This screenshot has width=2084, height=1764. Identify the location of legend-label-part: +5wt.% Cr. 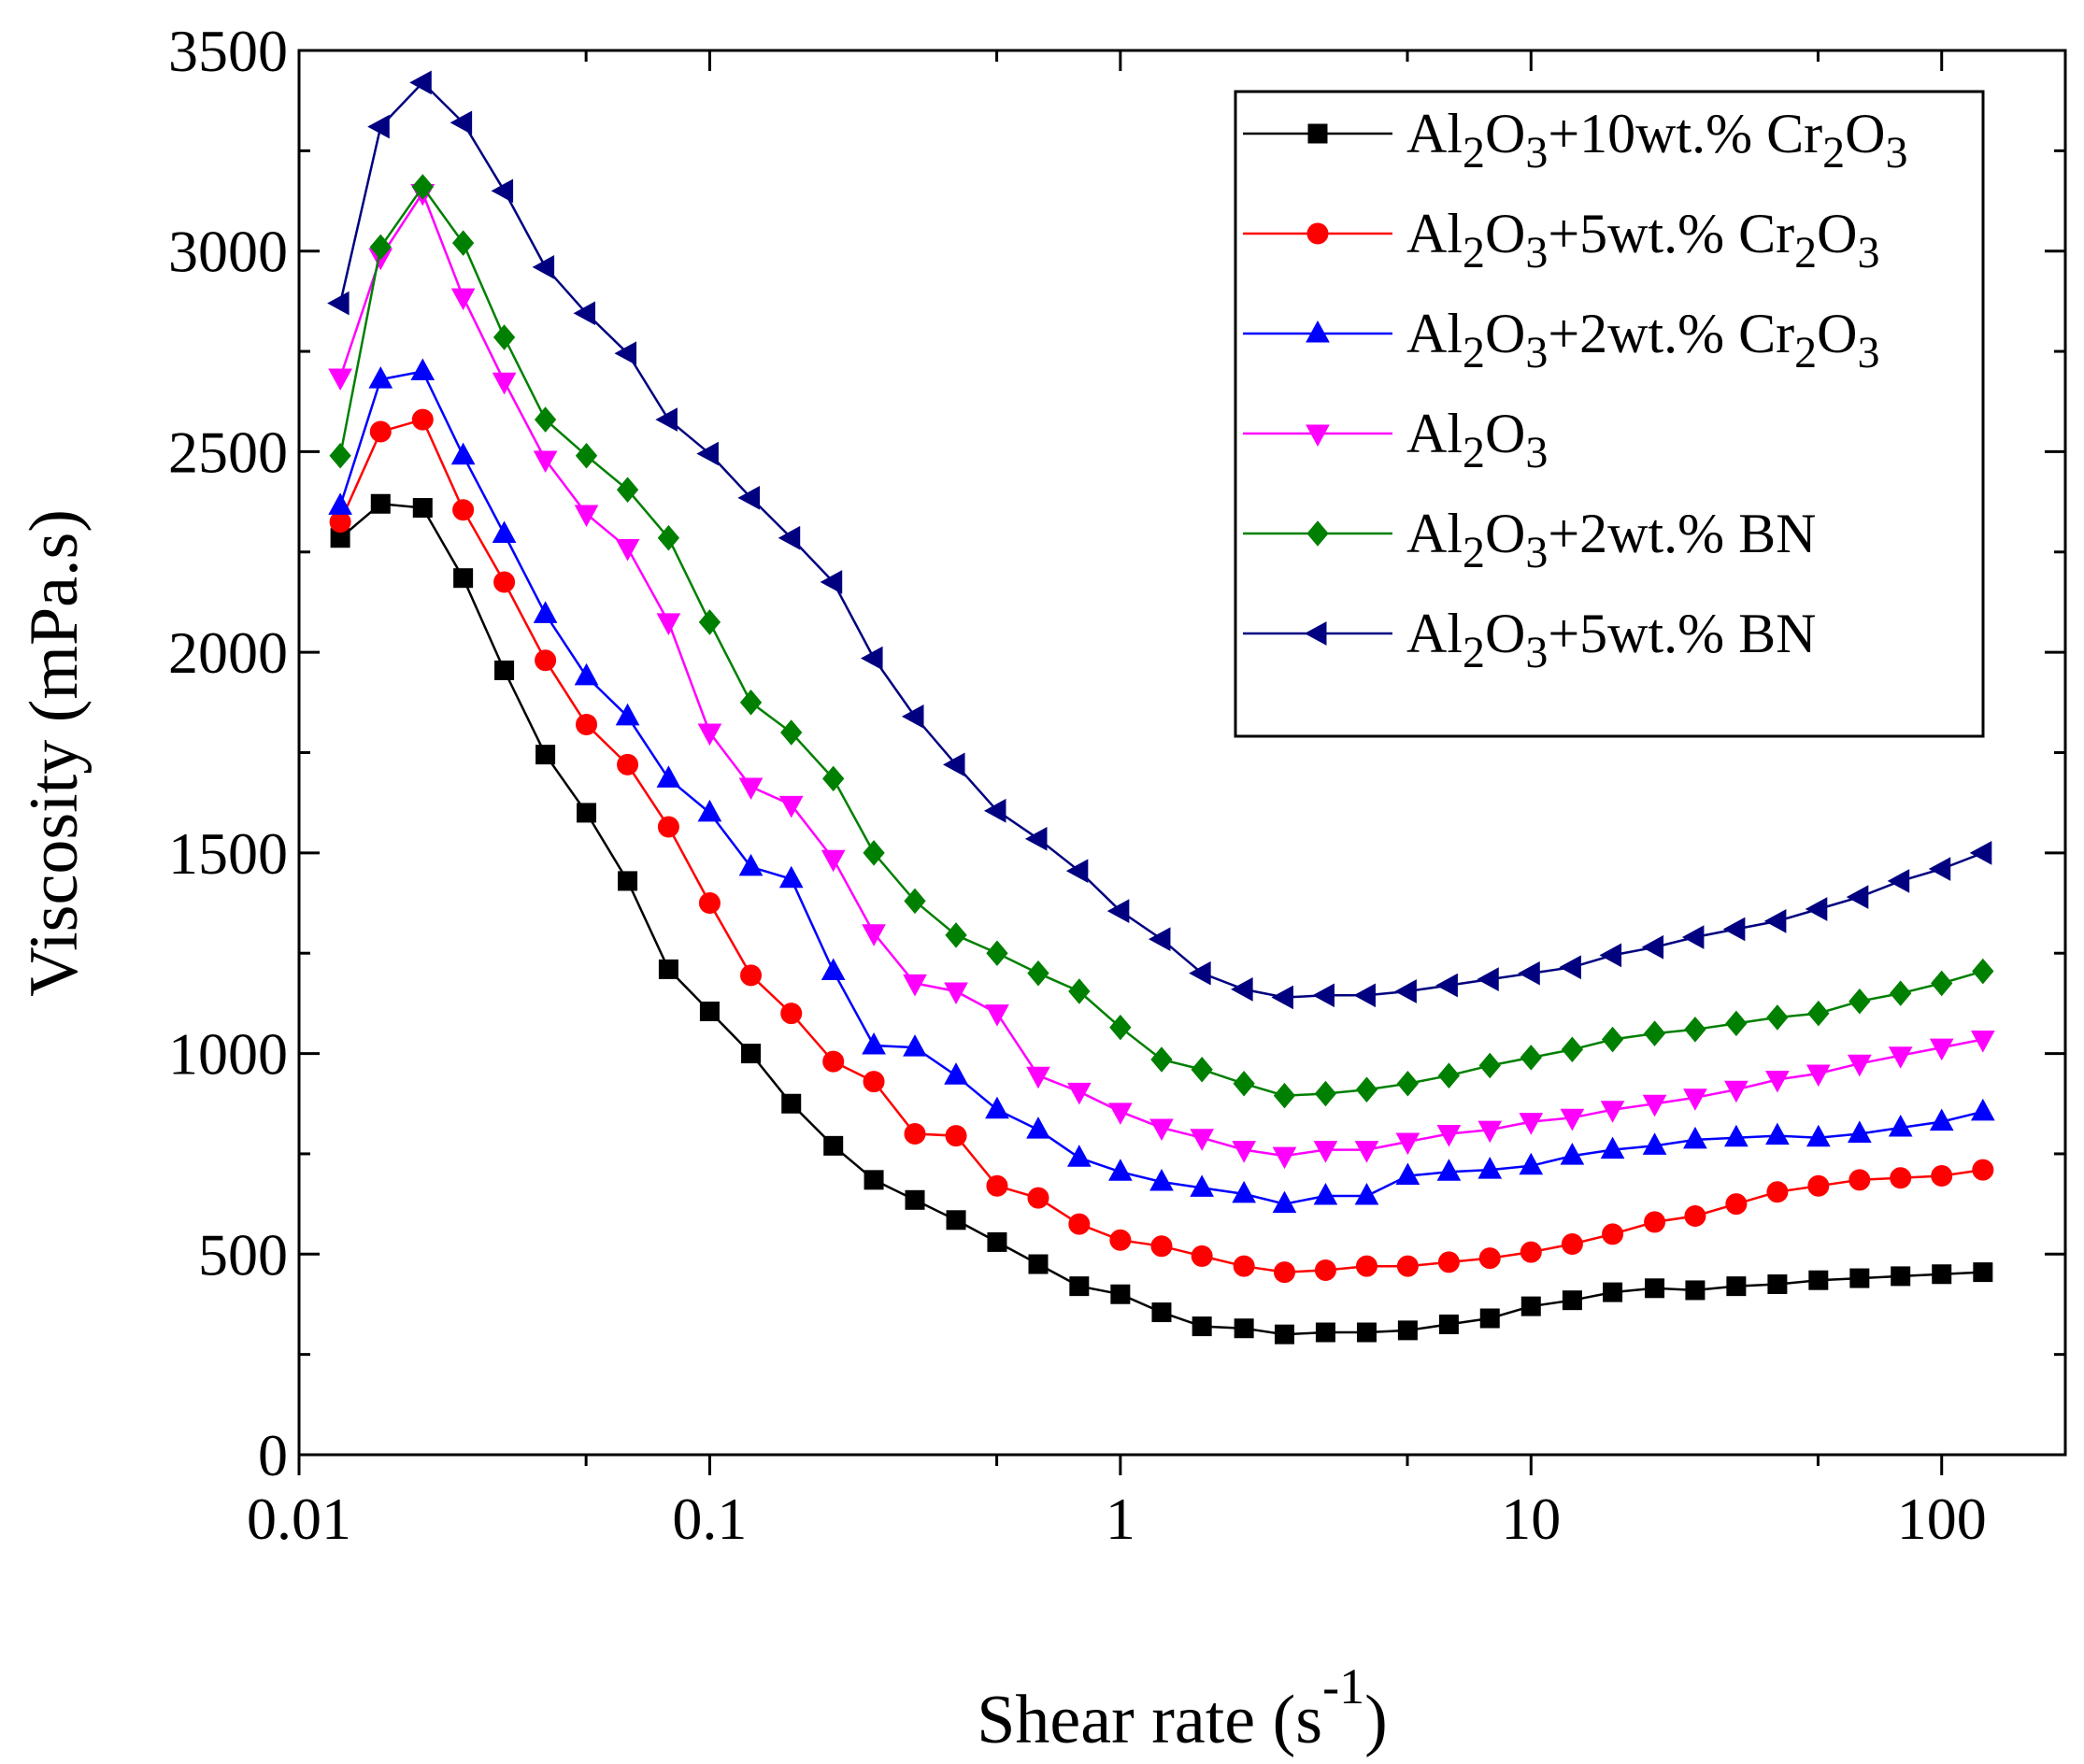
(1671, 233).